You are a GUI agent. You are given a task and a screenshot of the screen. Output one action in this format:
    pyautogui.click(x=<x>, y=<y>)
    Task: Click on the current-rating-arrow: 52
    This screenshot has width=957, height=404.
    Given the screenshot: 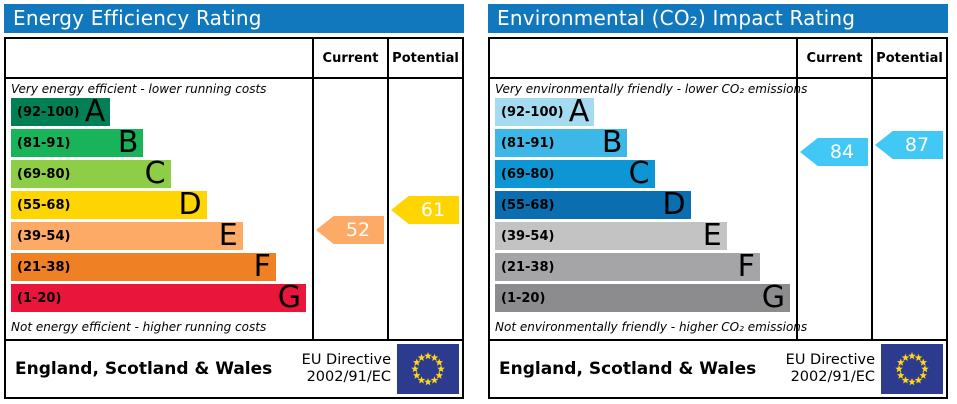 What is the action you would take?
    pyautogui.click(x=350, y=230)
    